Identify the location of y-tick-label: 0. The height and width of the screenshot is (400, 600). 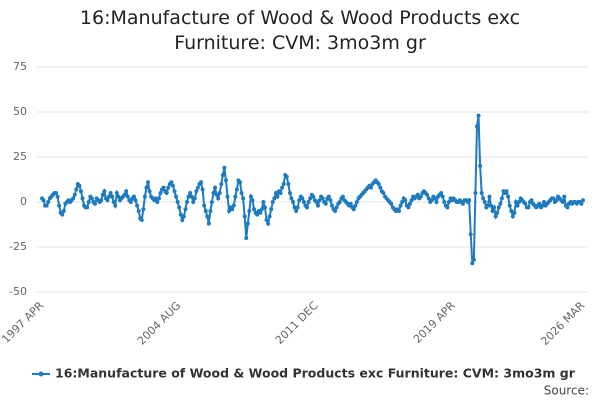
(23, 201).